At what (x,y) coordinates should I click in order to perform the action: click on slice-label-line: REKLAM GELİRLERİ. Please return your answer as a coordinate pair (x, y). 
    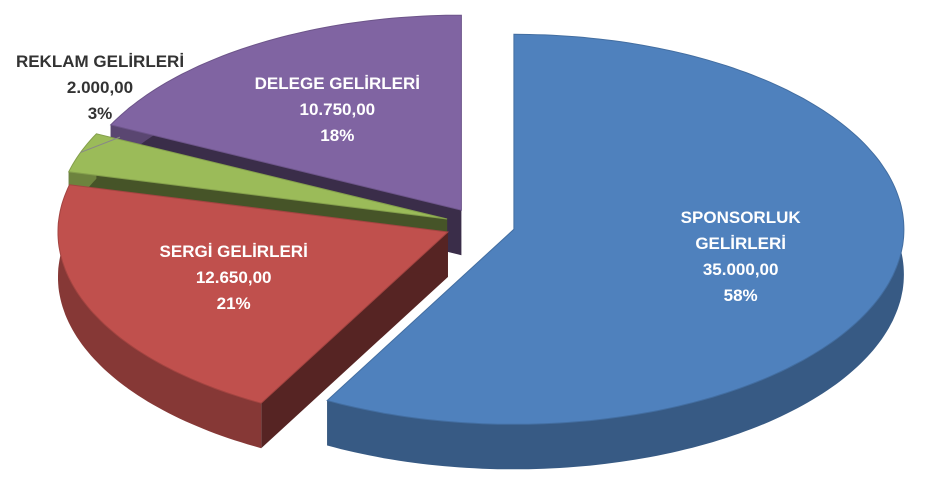
    Looking at the image, I should click on (100, 62).